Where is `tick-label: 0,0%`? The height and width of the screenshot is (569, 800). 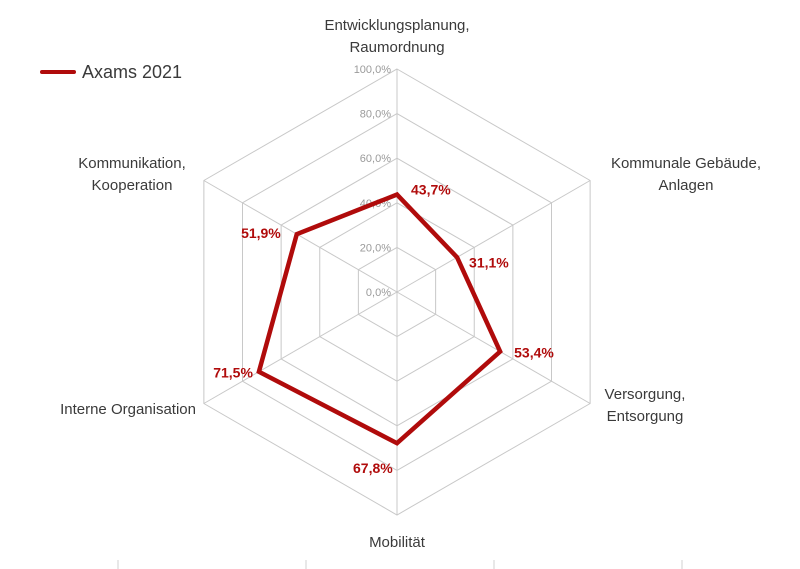 tick-label: 0,0% is located at coordinates (378, 293).